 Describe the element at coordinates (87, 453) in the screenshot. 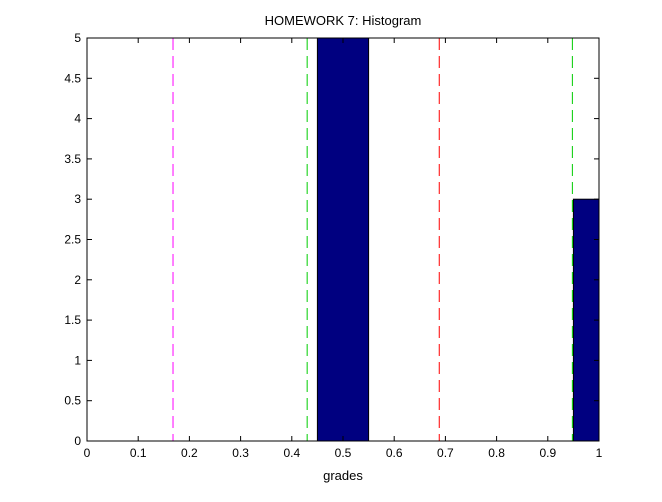

I see `x-tick-label: 0` at that location.